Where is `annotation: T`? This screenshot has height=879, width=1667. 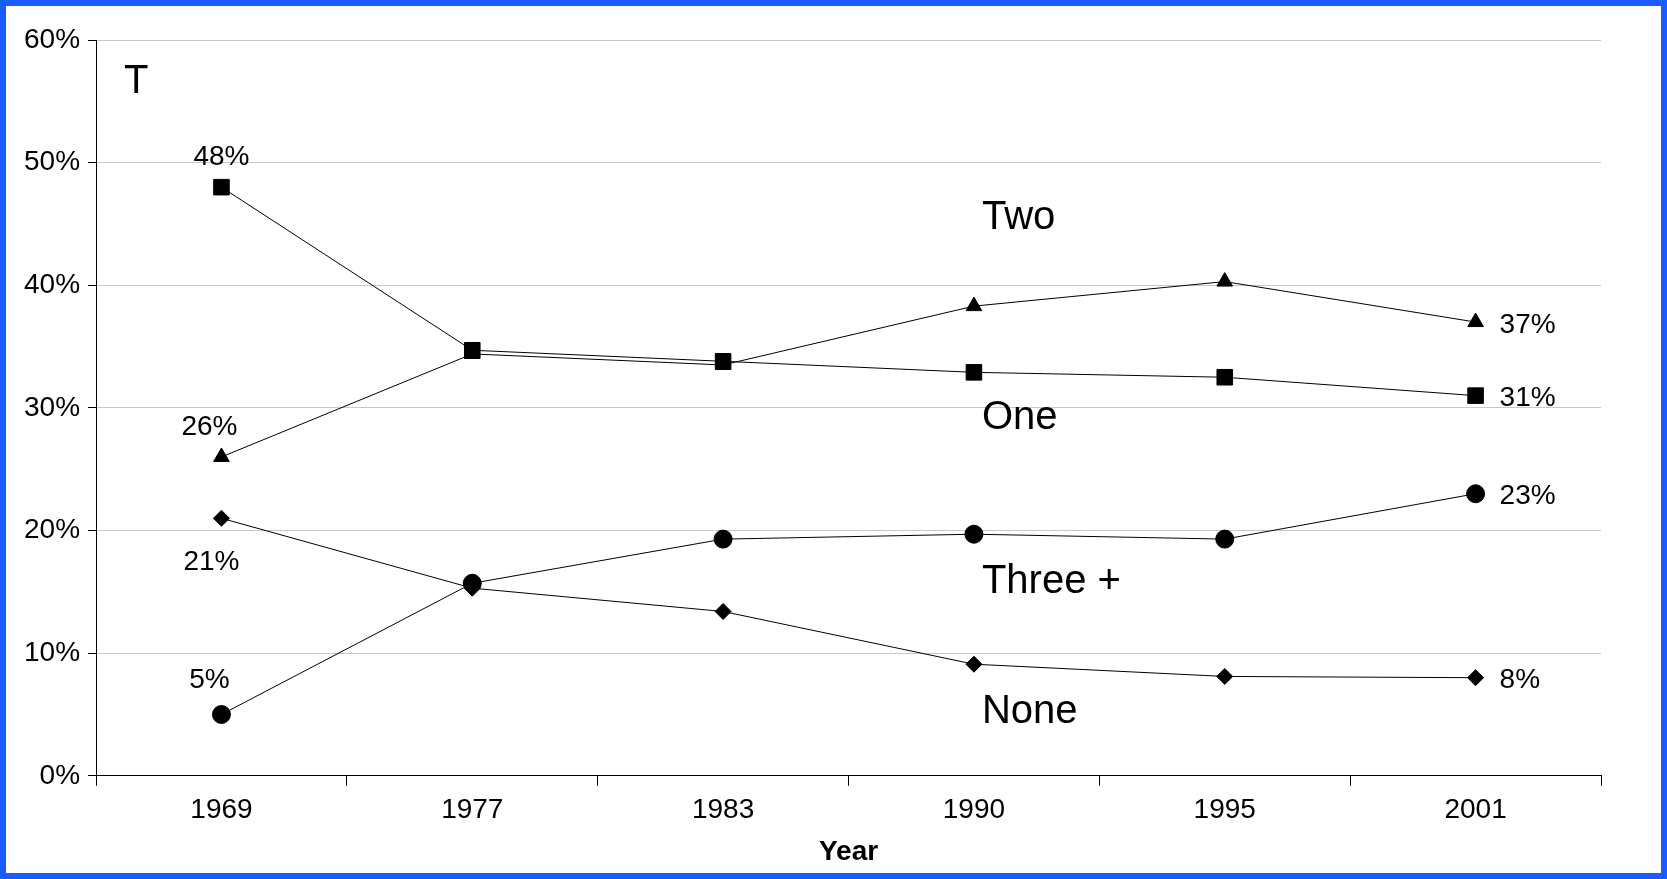
annotation: T is located at coordinates (136, 79).